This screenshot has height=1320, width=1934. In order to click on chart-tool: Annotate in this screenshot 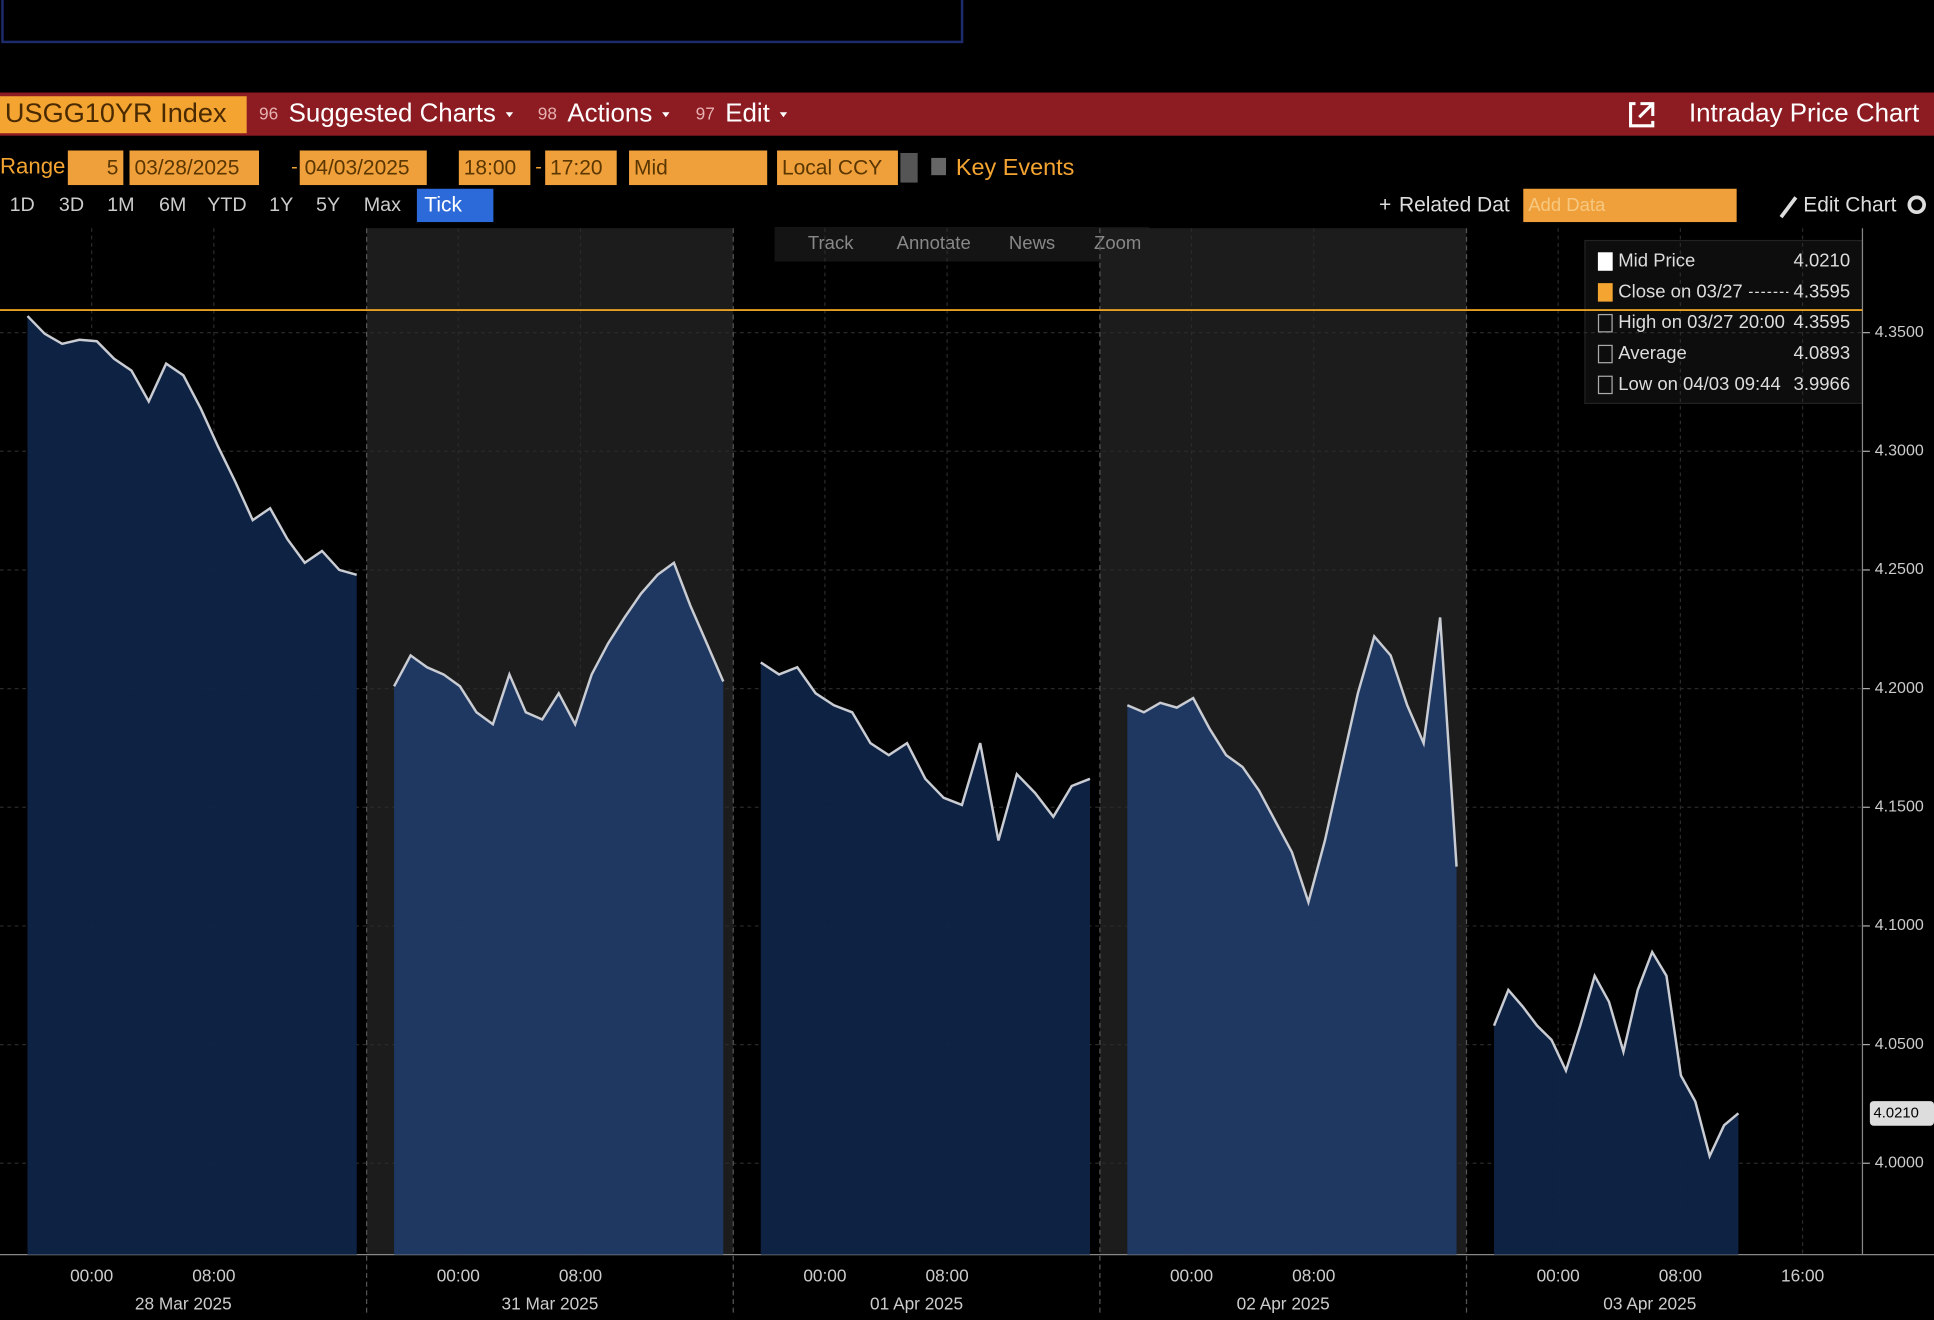, I will do `click(934, 242)`.